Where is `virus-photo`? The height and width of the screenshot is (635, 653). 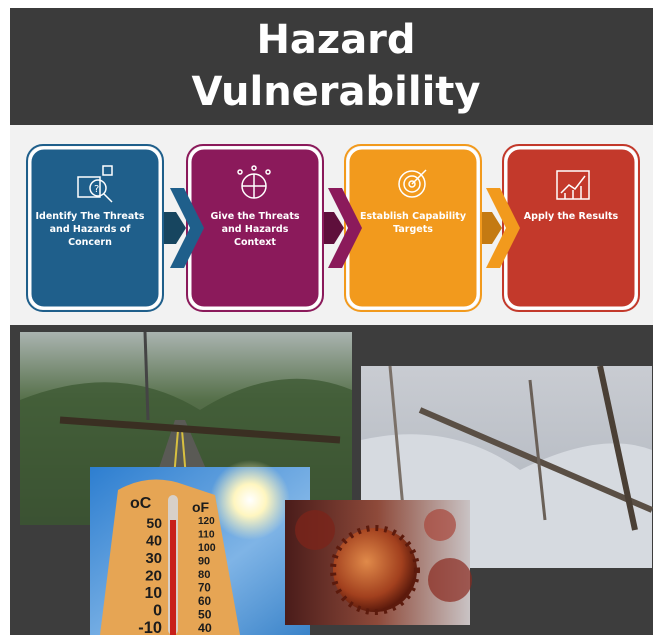 virus-photo is located at coordinates (378, 562).